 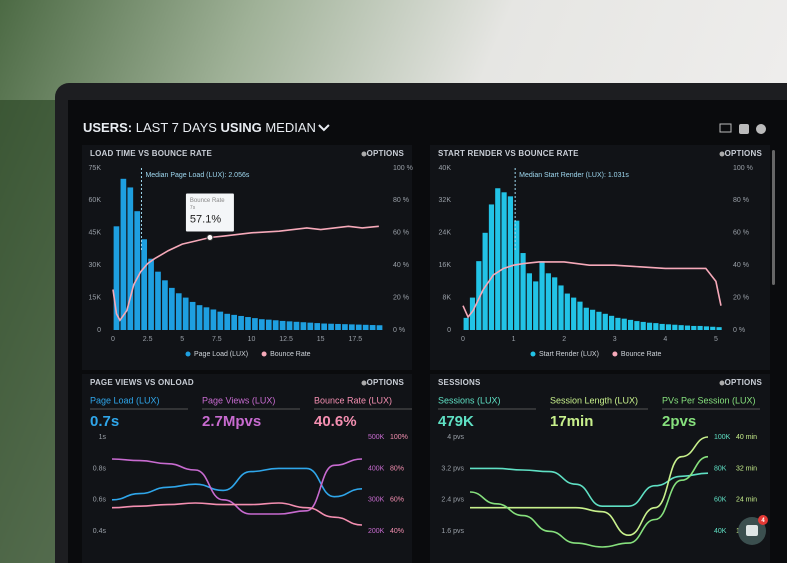 I want to click on y3-tick-label: 40%, so click(x=397, y=531).